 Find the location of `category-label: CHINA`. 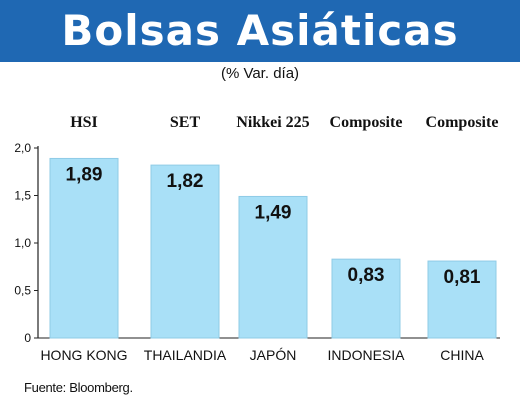

category-label: CHINA is located at coordinates (462, 355).